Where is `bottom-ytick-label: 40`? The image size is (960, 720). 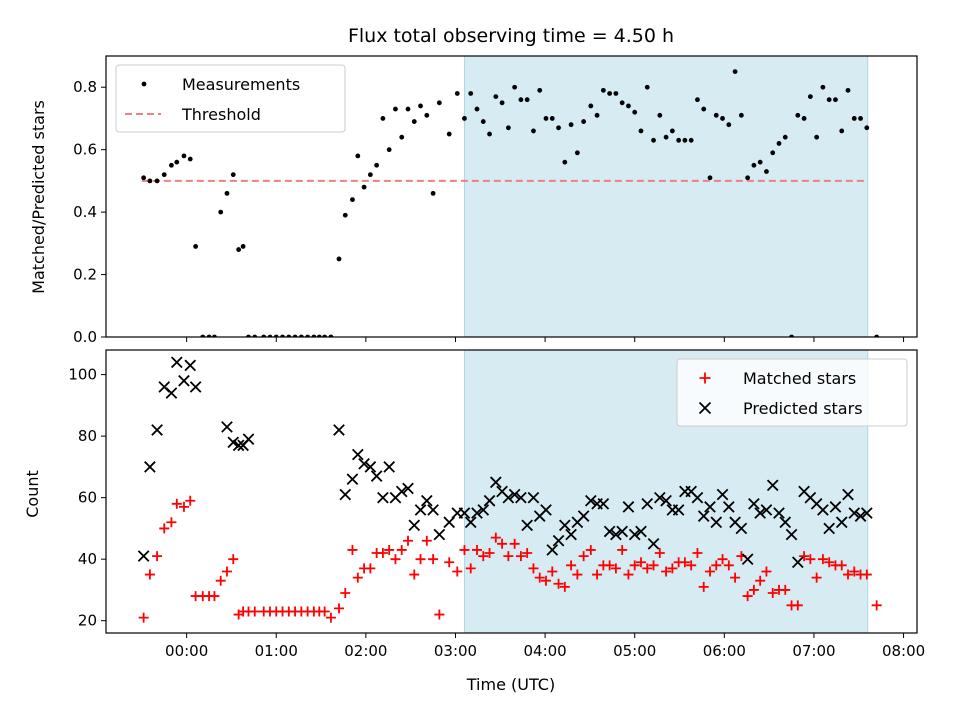
bottom-ytick-label: 40 is located at coordinates (87, 559).